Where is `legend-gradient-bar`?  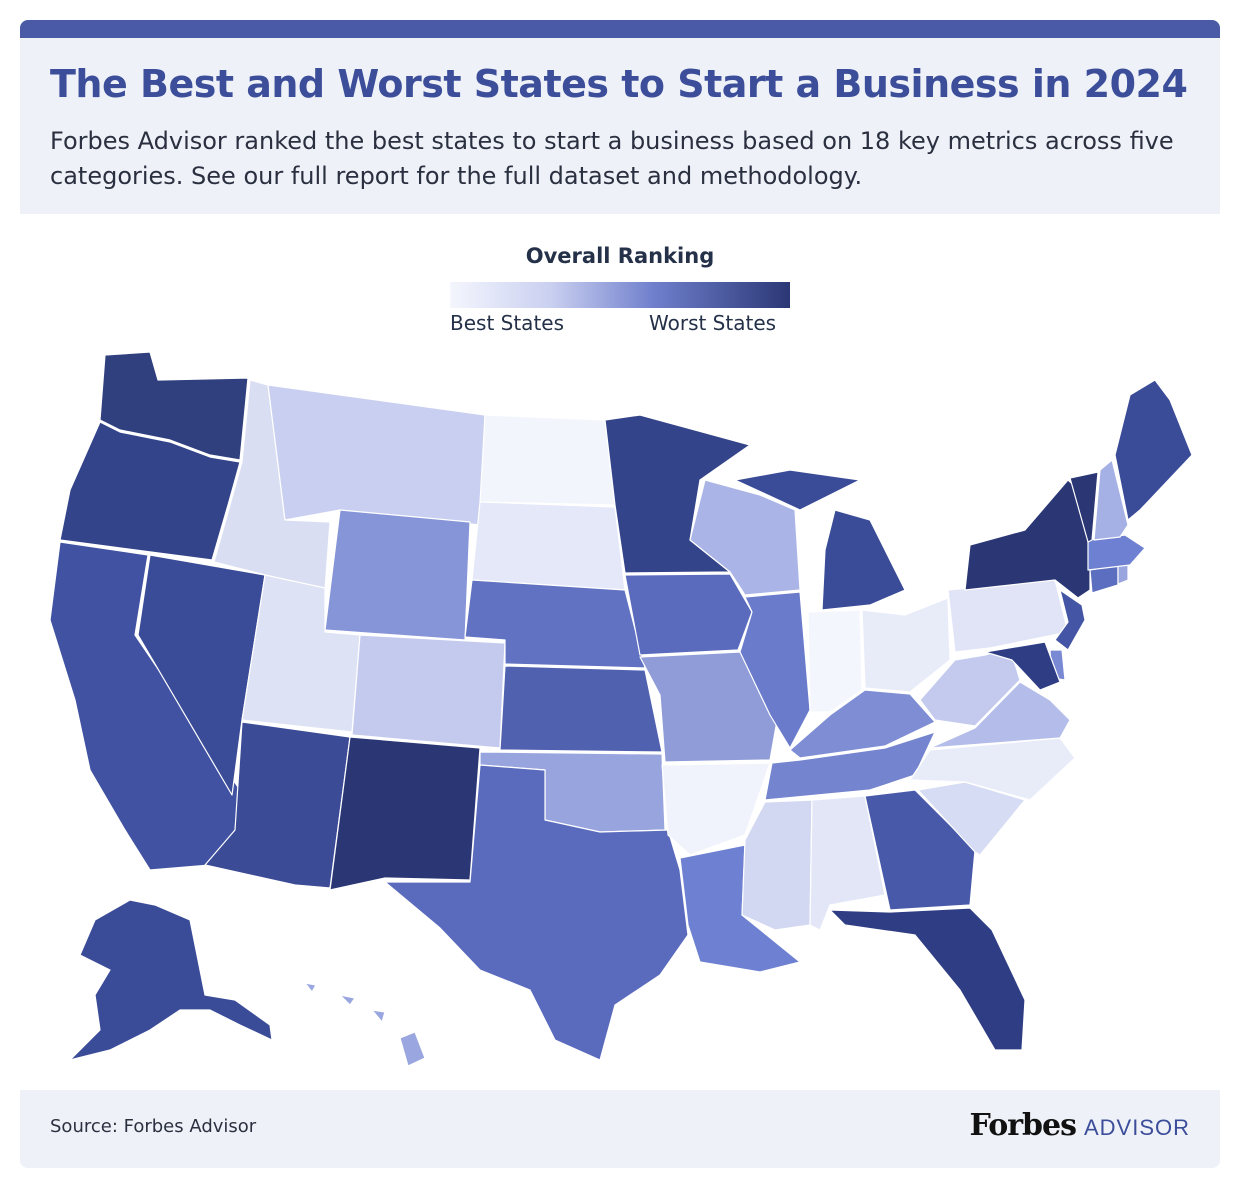 legend-gradient-bar is located at coordinates (620, 295).